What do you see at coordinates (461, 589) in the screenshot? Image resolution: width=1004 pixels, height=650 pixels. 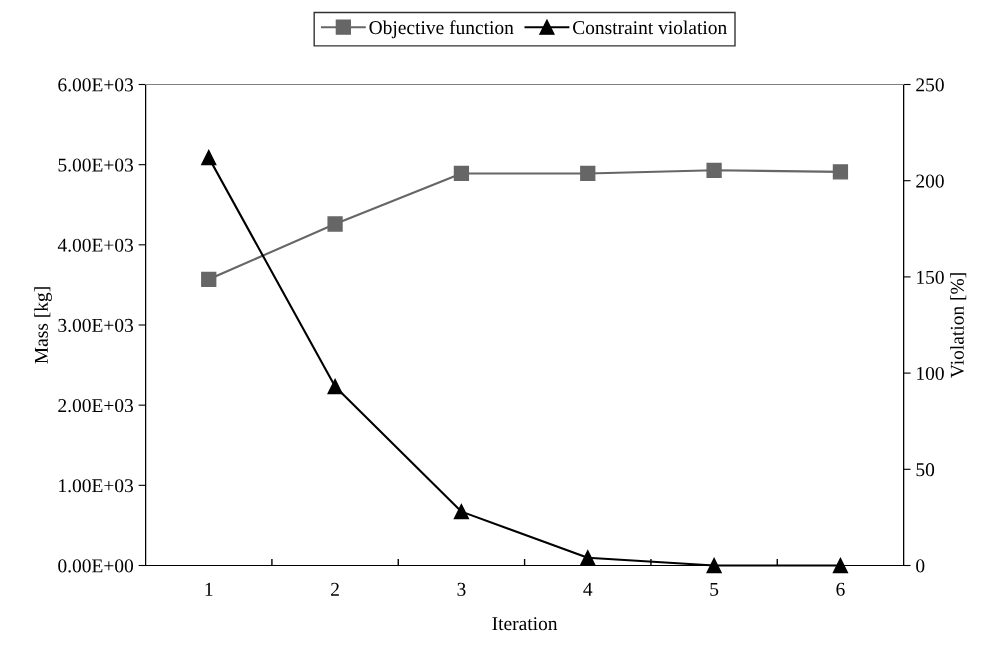 I see `x-tick-label: 3` at bounding box center [461, 589].